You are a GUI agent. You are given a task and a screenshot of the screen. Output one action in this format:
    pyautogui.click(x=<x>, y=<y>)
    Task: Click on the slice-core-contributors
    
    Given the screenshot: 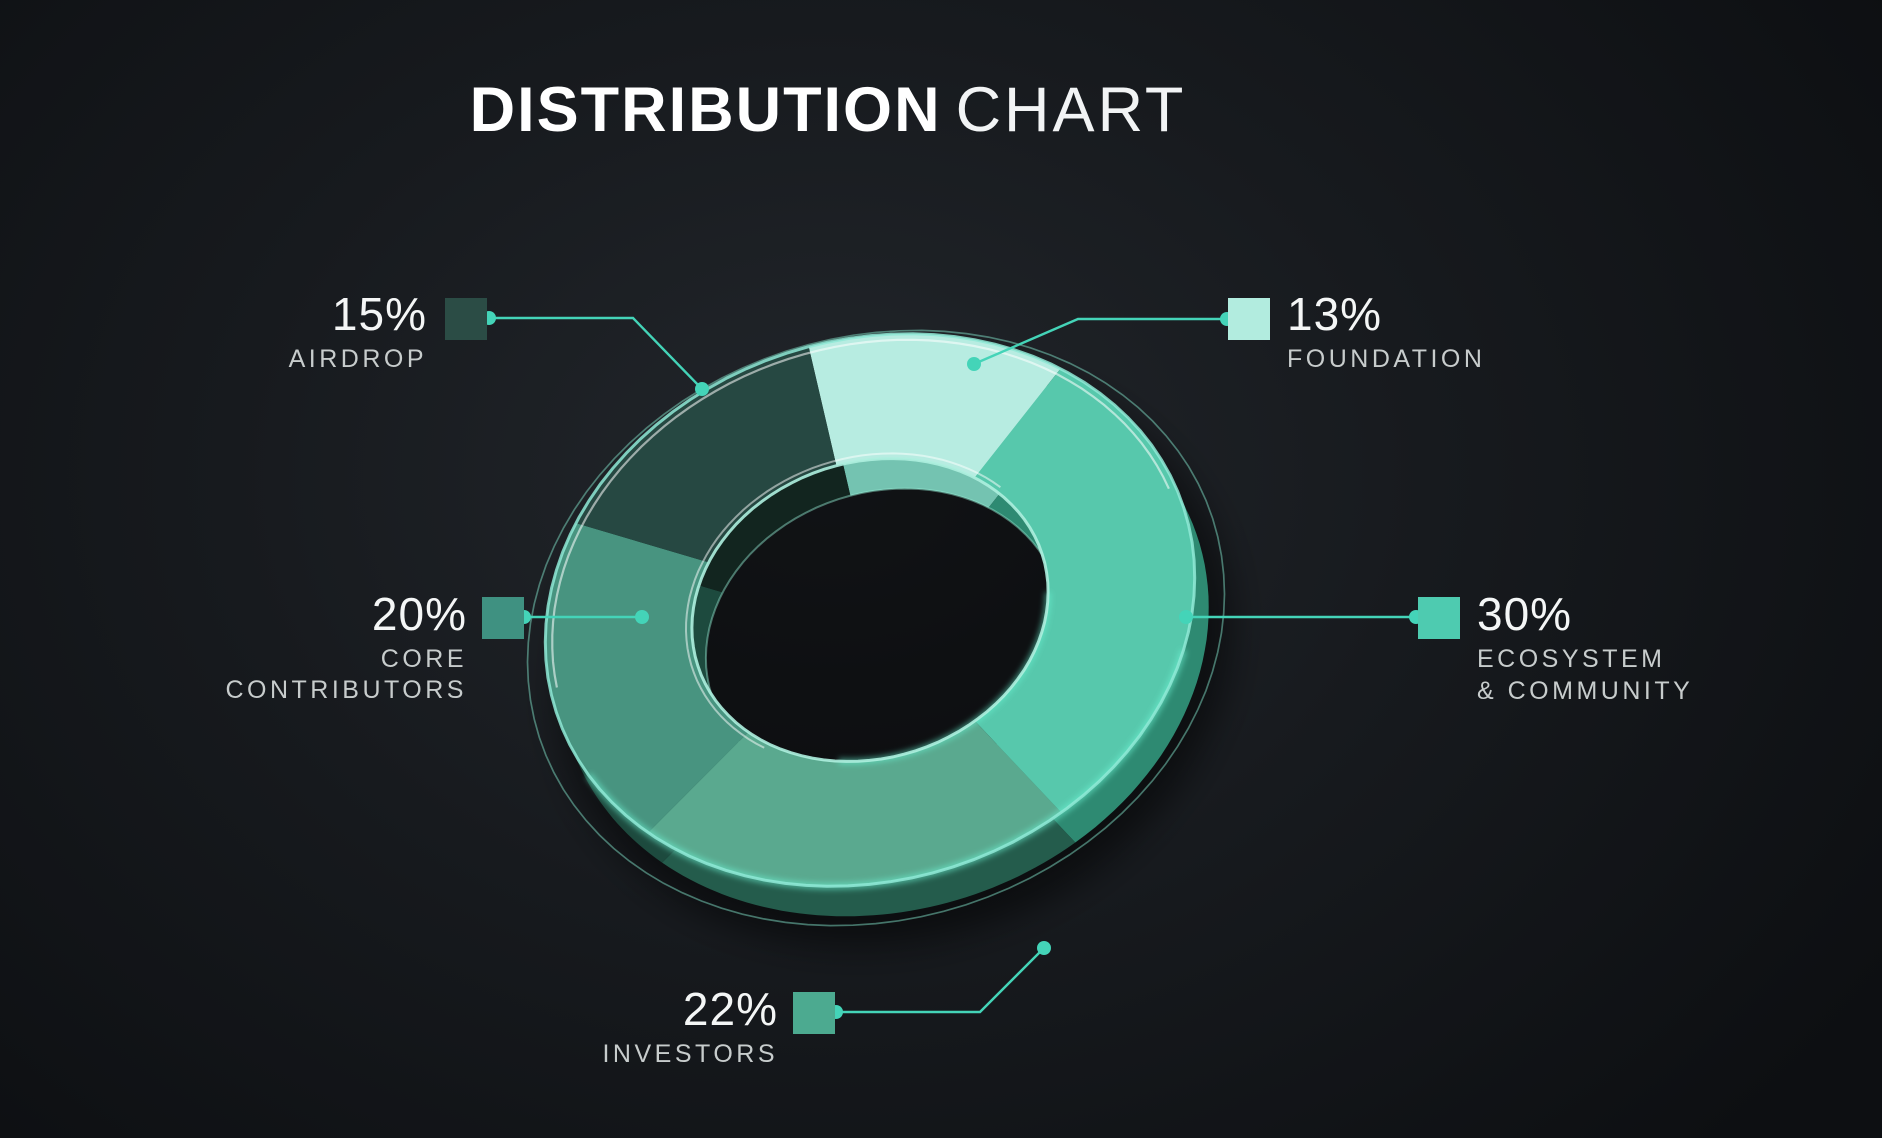 What is the action you would take?
    pyautogui.click(x=647, y=678)
    